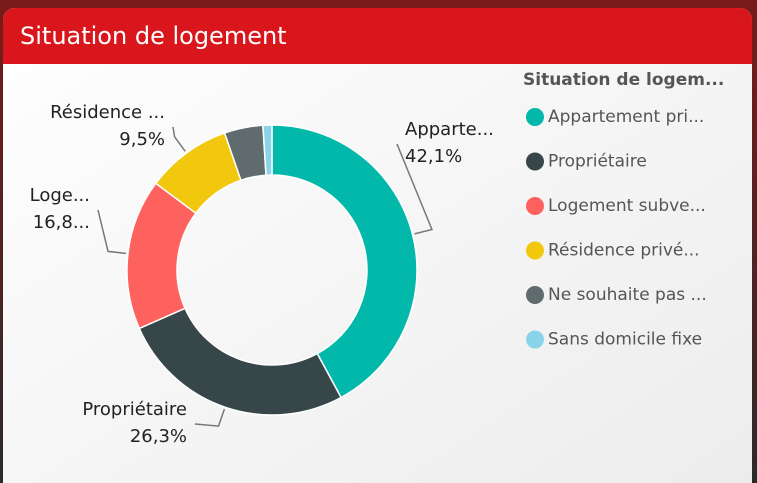  What do you see at coordinates (153, 36) in the screenshot?
I see `chart-title: Situation de logement` at bounding box center [153, 36].